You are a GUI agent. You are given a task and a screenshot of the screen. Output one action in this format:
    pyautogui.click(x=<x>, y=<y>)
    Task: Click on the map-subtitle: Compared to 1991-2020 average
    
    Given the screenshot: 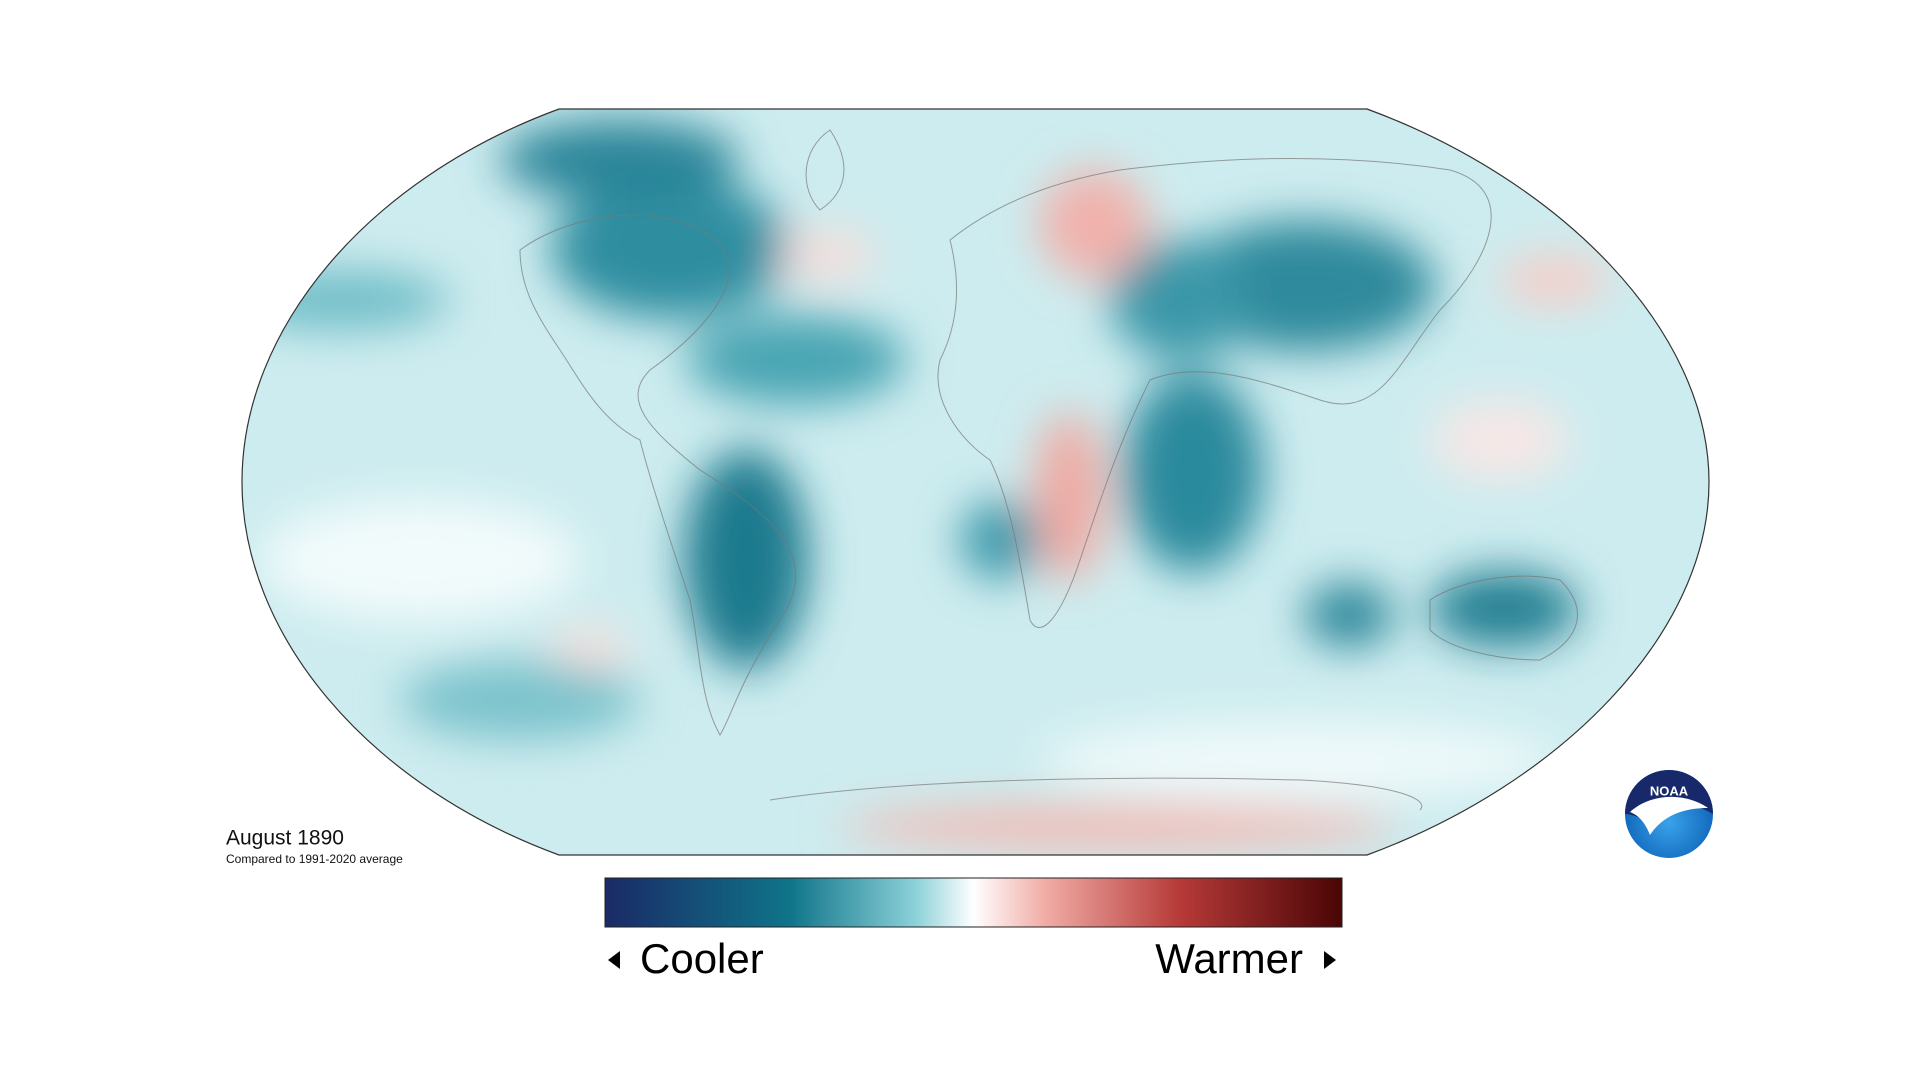 What is the action you would take?
    pyautogui.click(x=314, y=859)
    